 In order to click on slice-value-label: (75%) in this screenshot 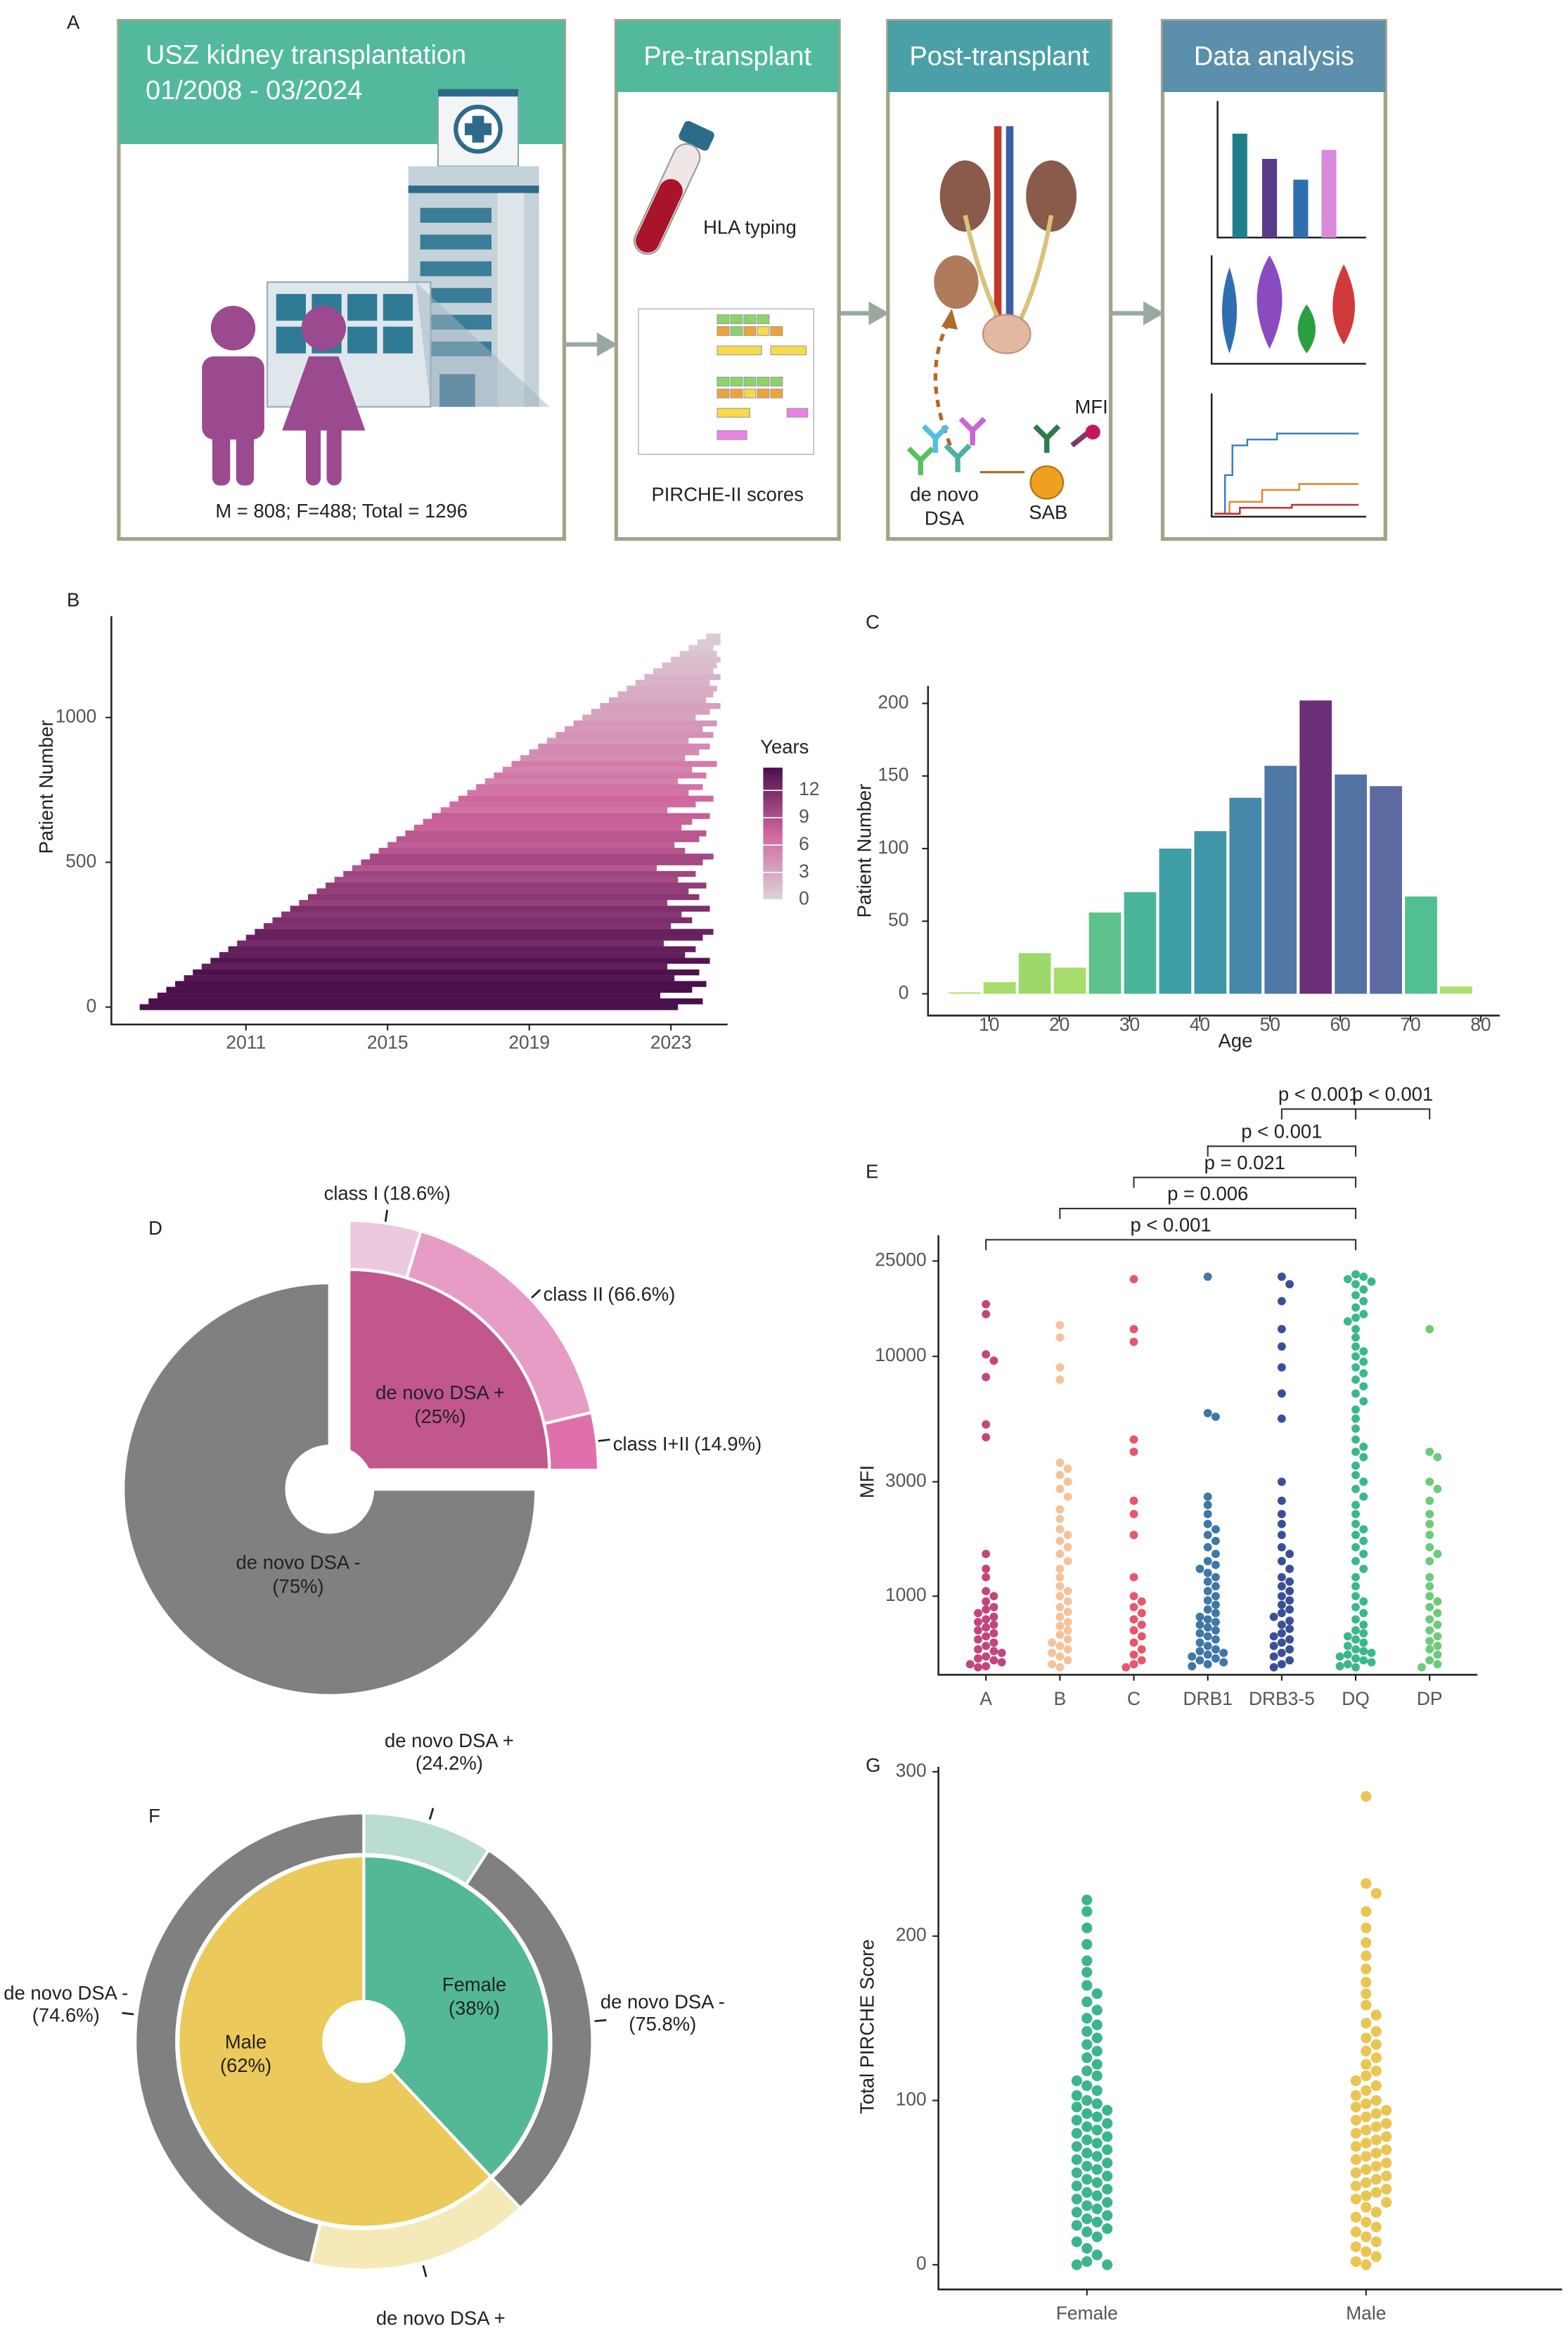, I will do `click(297, 1586)`.